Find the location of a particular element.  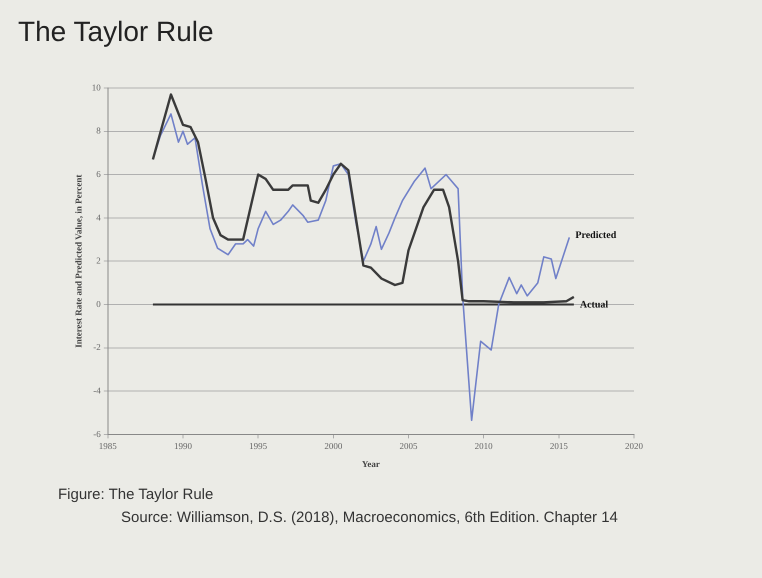

y-tick-label: -6 is located at coordinates (97, 433).